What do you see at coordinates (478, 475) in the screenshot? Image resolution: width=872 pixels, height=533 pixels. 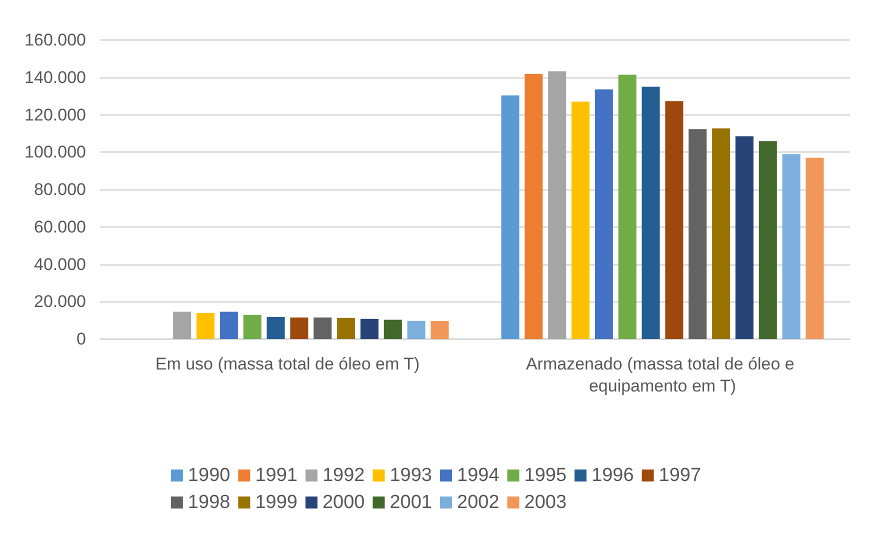 I see `legend-label: 1994` at bounding box center [478, 475].